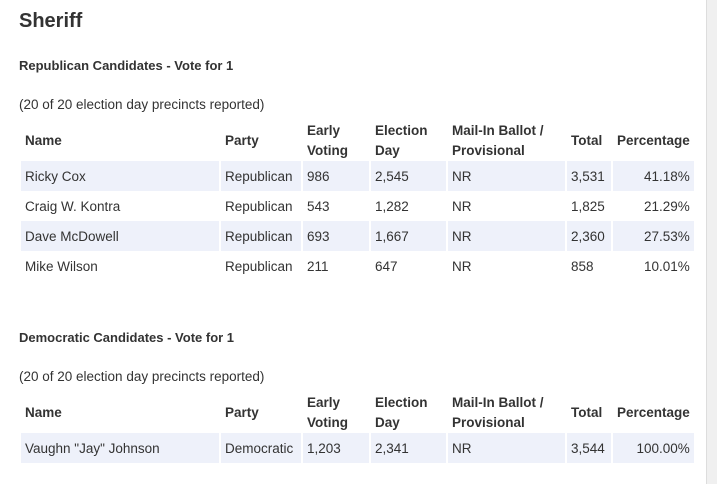 This screenshot has height=484, width=717. What do you see at coordinates (589, 176) in the screenshot?
I see `total-count: 3,531` at bounding box center [589, 176].